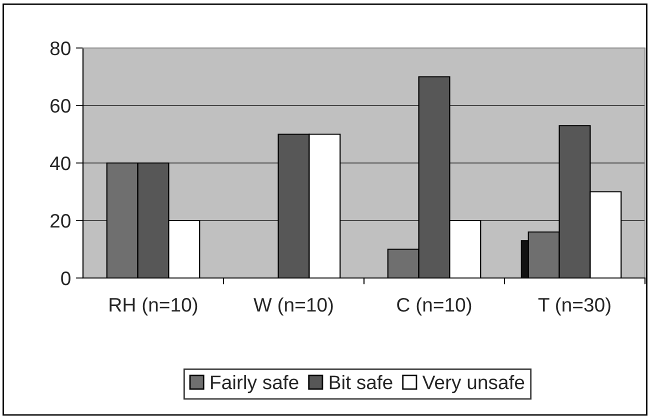 The width and height of the screenshot is (650, 417). Describe the element at coordinates (60, 48) in the screenshot. I see `y-tick-label: 80` at that location.